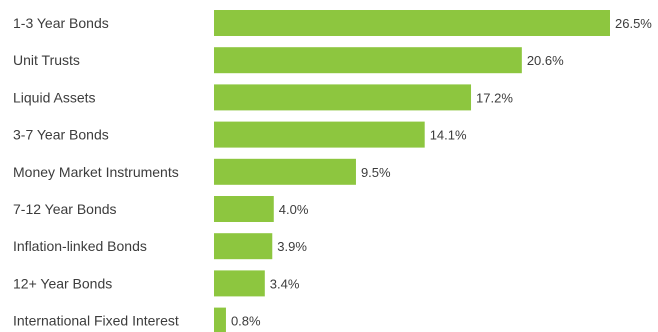  What do you see at coordinates (633, 23) in the screenshot?
I see `value-label: 26.5%` at bounding box center [633, 23].